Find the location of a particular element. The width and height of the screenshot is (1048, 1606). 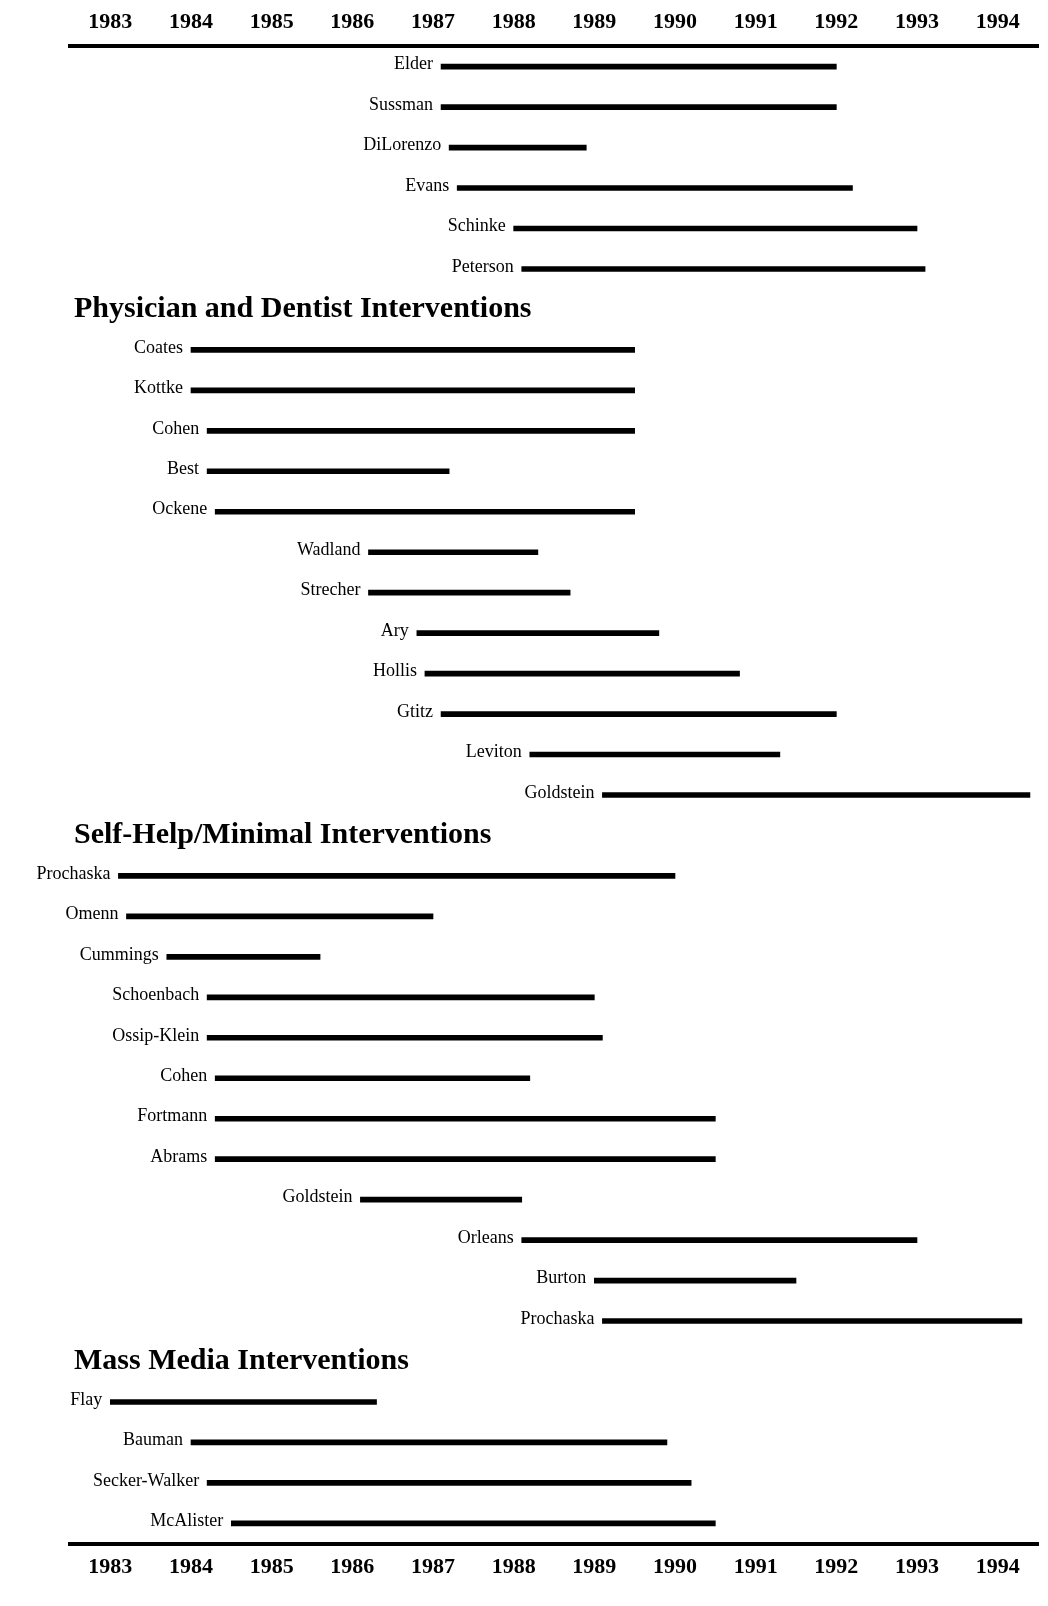

y-tick-label: Burton is located at coordinates (561, 1277).